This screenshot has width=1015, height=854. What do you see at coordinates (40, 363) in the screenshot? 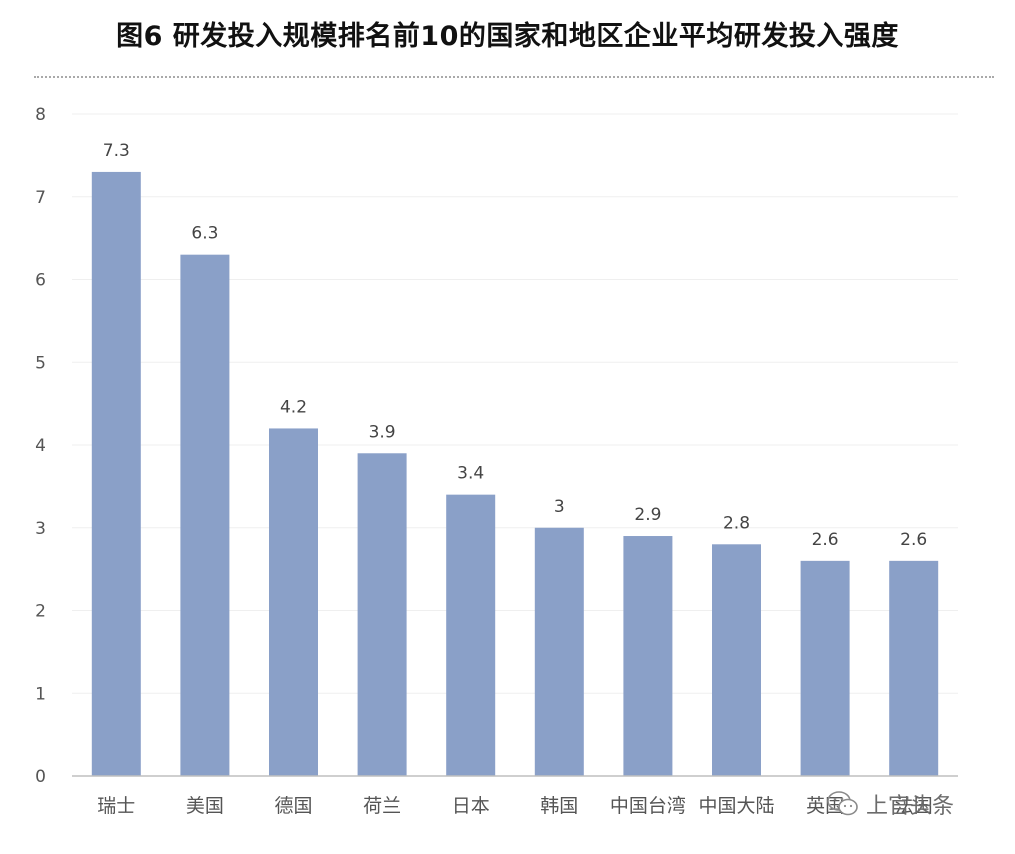
I see `y-tick-label: 5` at bounding box center [40, 363].